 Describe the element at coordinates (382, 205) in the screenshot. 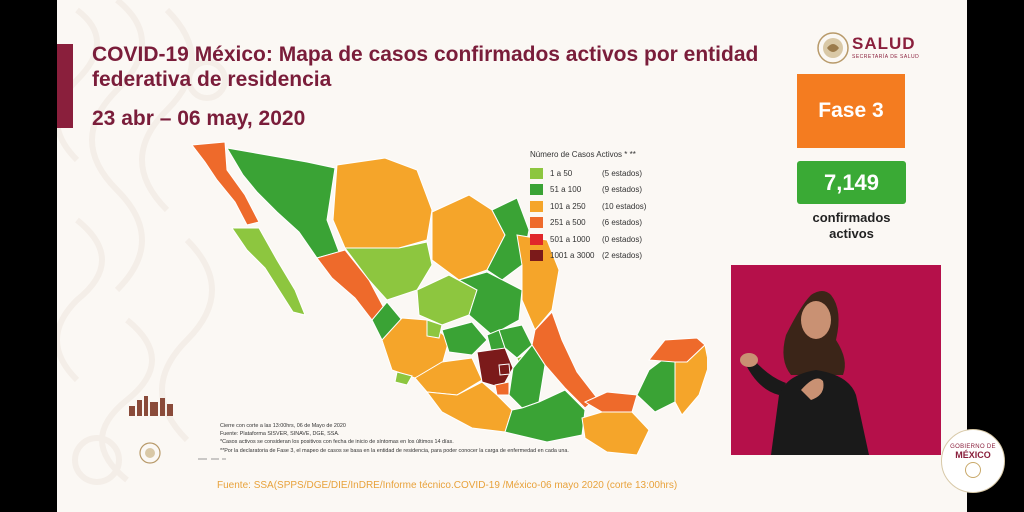

I see `state-chihuahua` at that location.